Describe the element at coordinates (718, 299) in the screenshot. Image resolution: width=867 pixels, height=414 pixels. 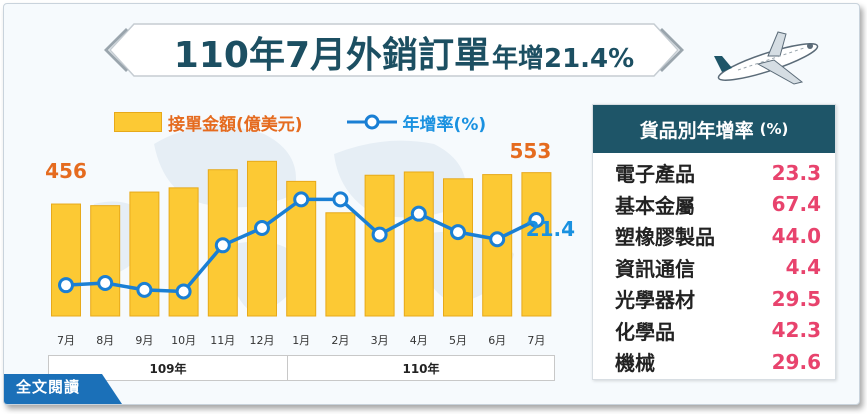
I see `list-item: 光學器材 29.5` at that location.